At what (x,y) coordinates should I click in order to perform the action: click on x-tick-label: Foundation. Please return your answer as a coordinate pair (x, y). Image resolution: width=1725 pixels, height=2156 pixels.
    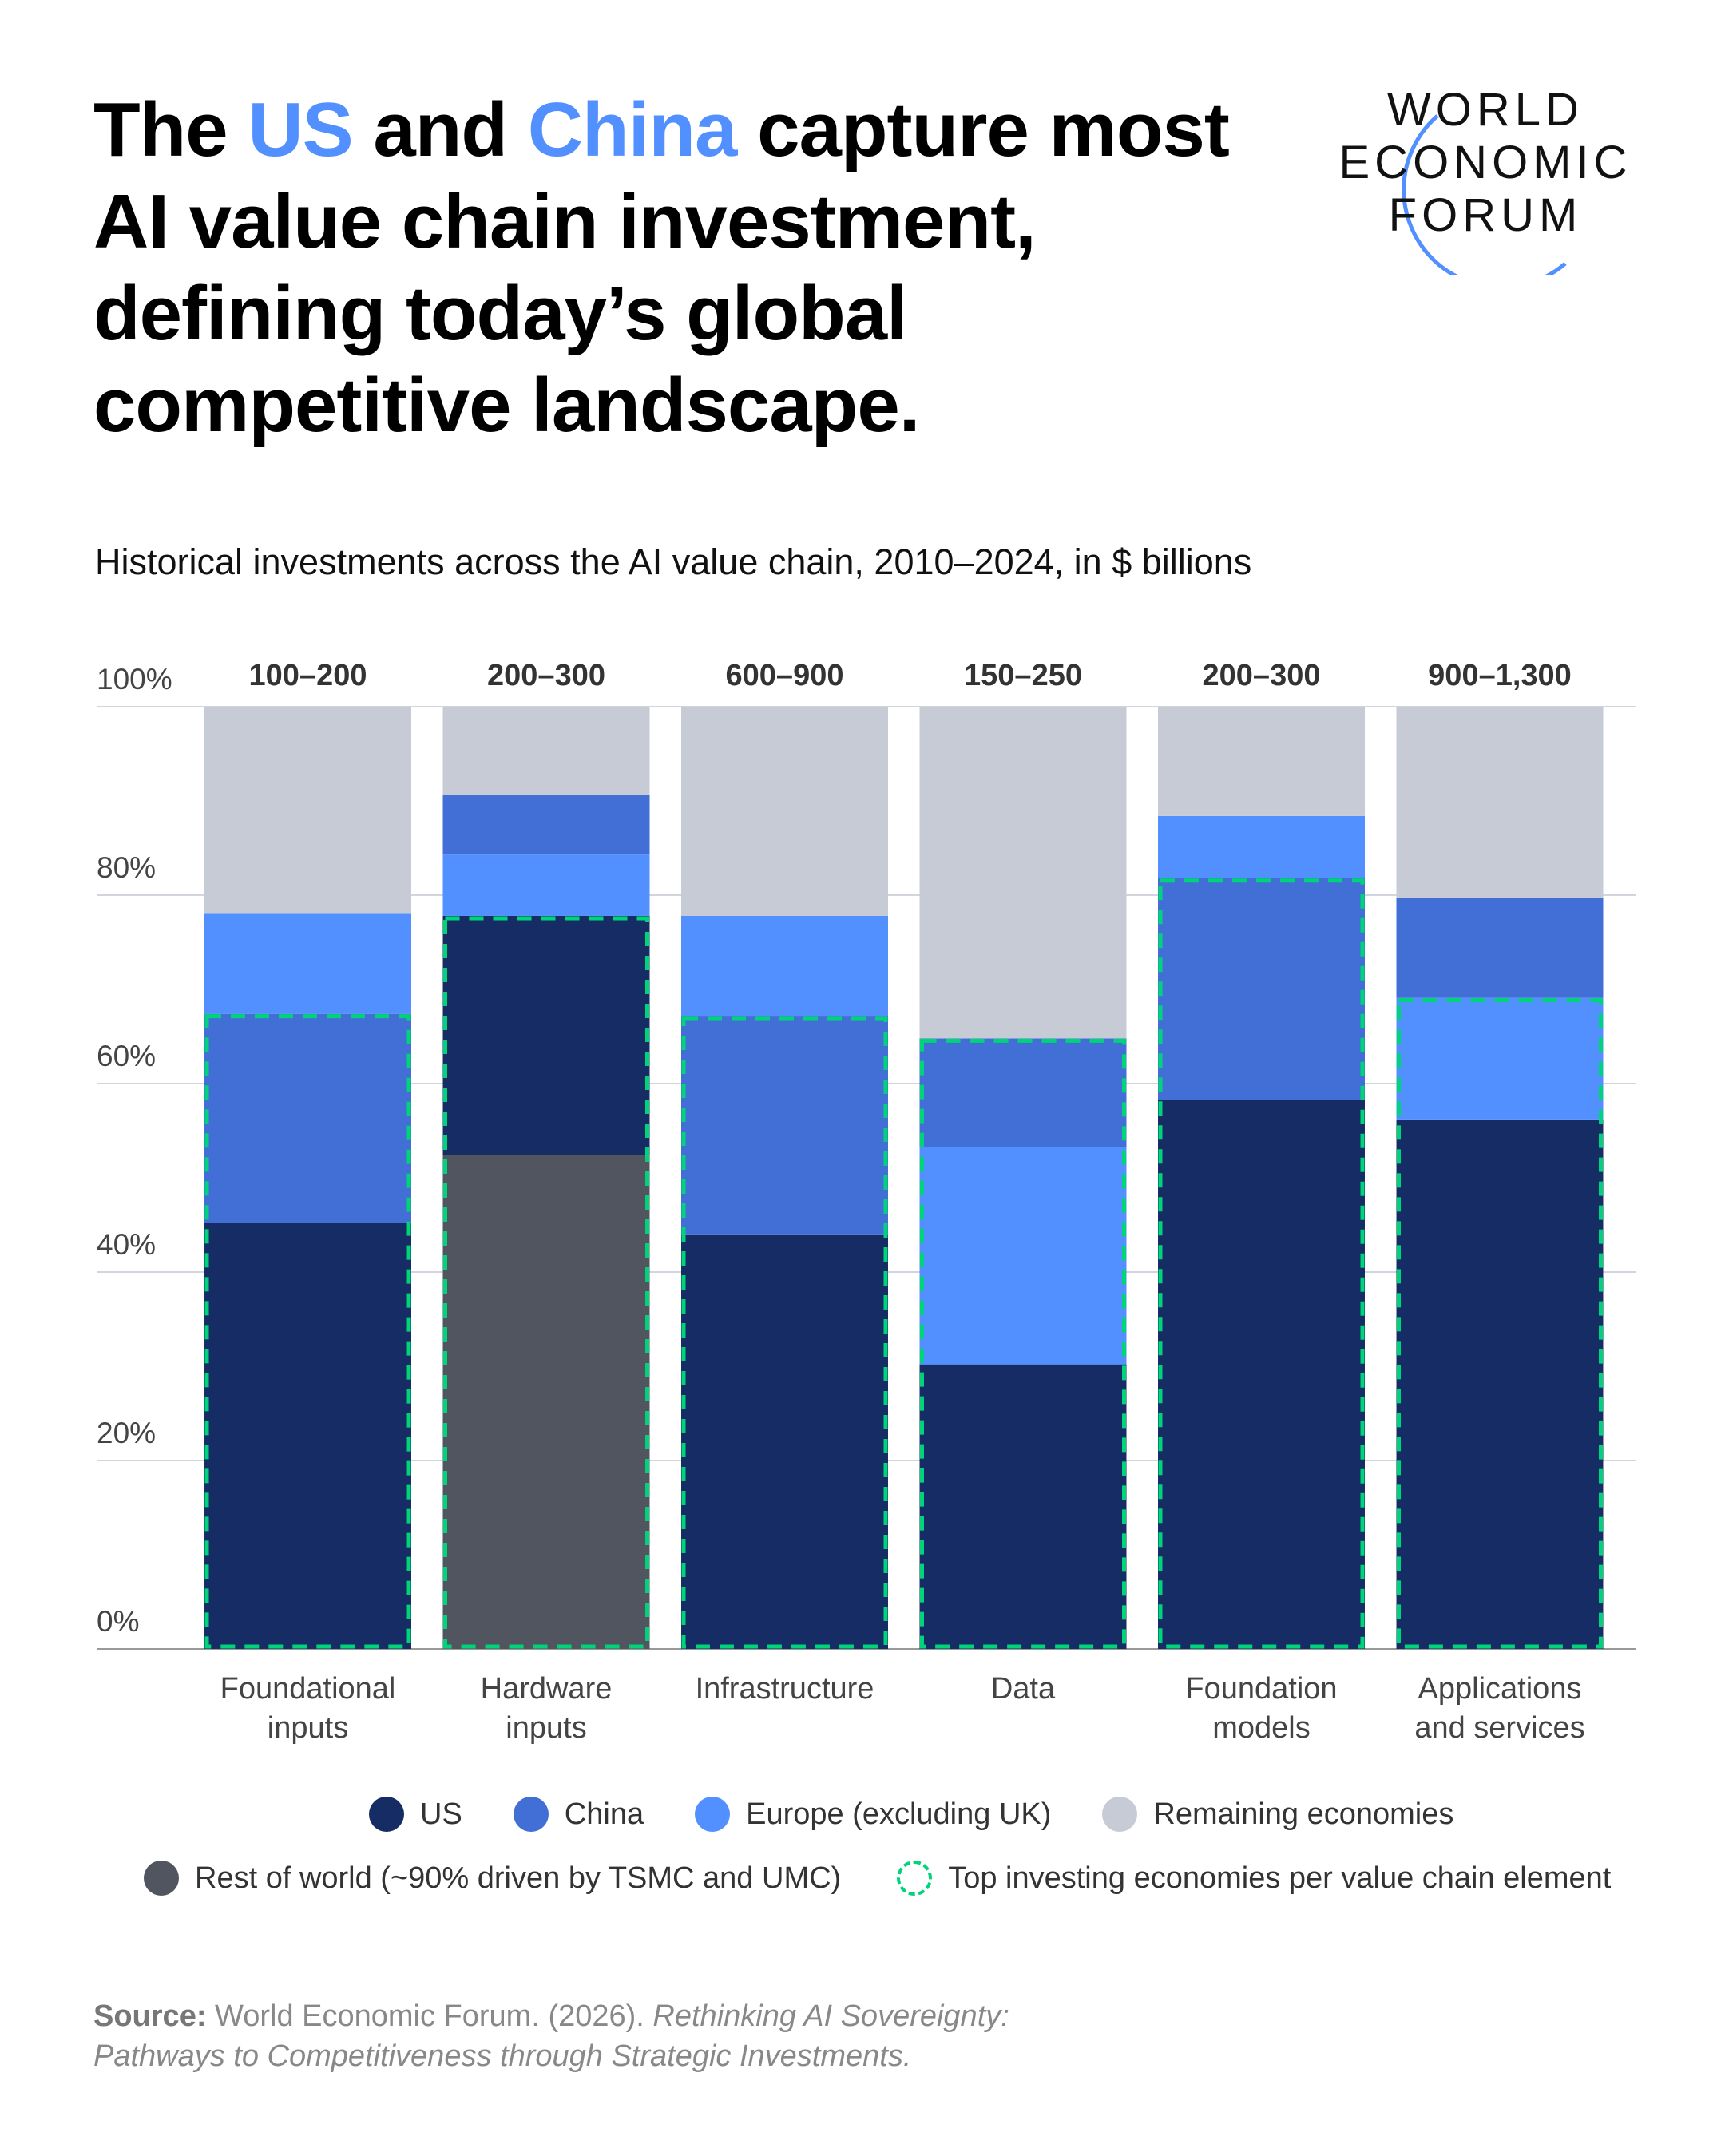
    Looking at the image, I should click on (1261, 1689).